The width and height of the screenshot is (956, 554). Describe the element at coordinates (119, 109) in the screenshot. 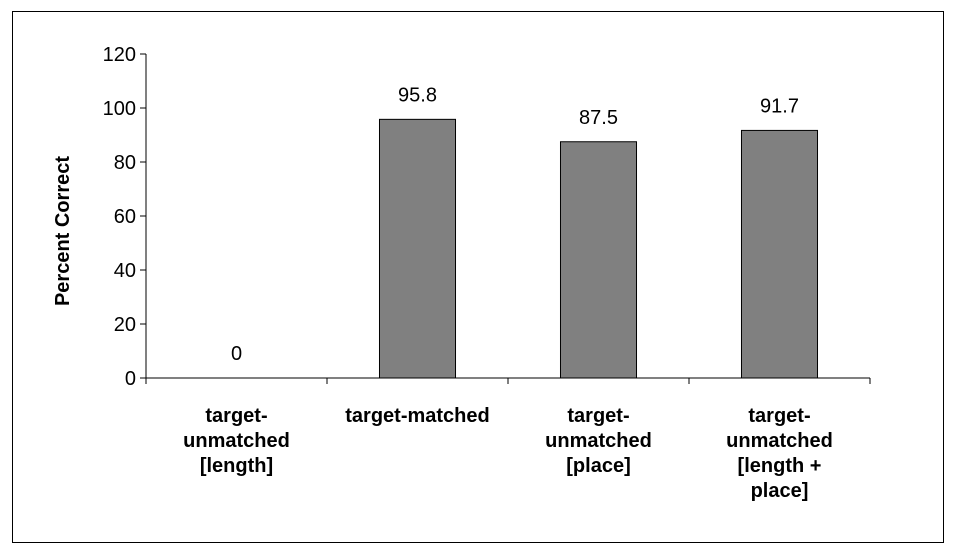

I see `y-tick-label: 100` at that location.